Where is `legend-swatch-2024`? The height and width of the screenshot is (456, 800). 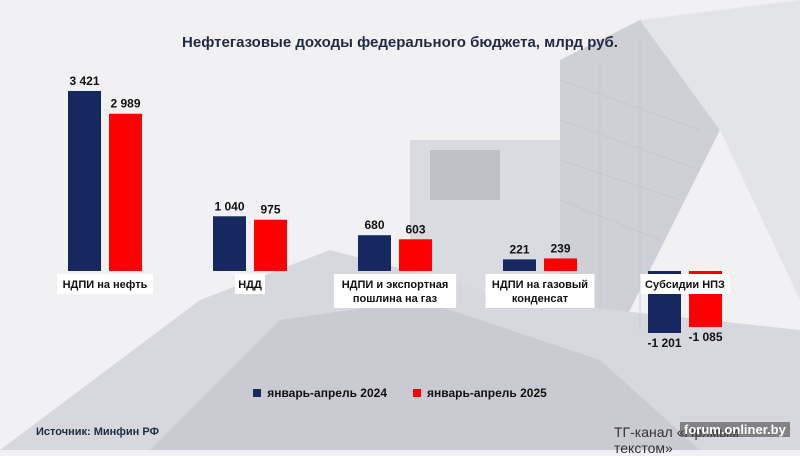 legend-swatch-2024 is located at coordinates (257, 393).